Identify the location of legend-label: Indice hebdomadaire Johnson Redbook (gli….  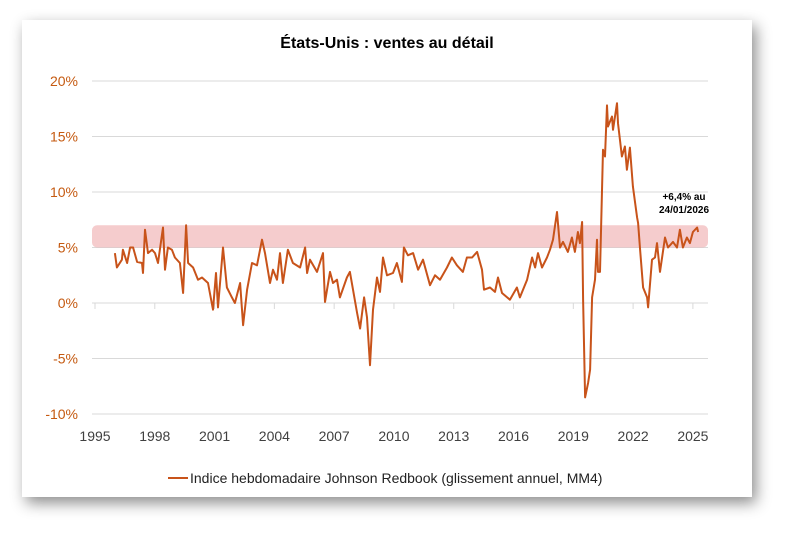
(396, 478).